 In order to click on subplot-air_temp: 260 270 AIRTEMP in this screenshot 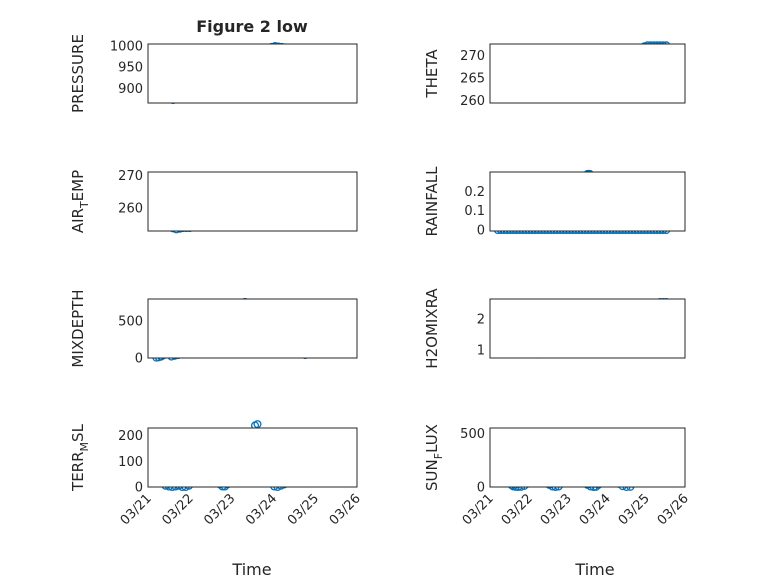, I will do `click(213, 201)`.